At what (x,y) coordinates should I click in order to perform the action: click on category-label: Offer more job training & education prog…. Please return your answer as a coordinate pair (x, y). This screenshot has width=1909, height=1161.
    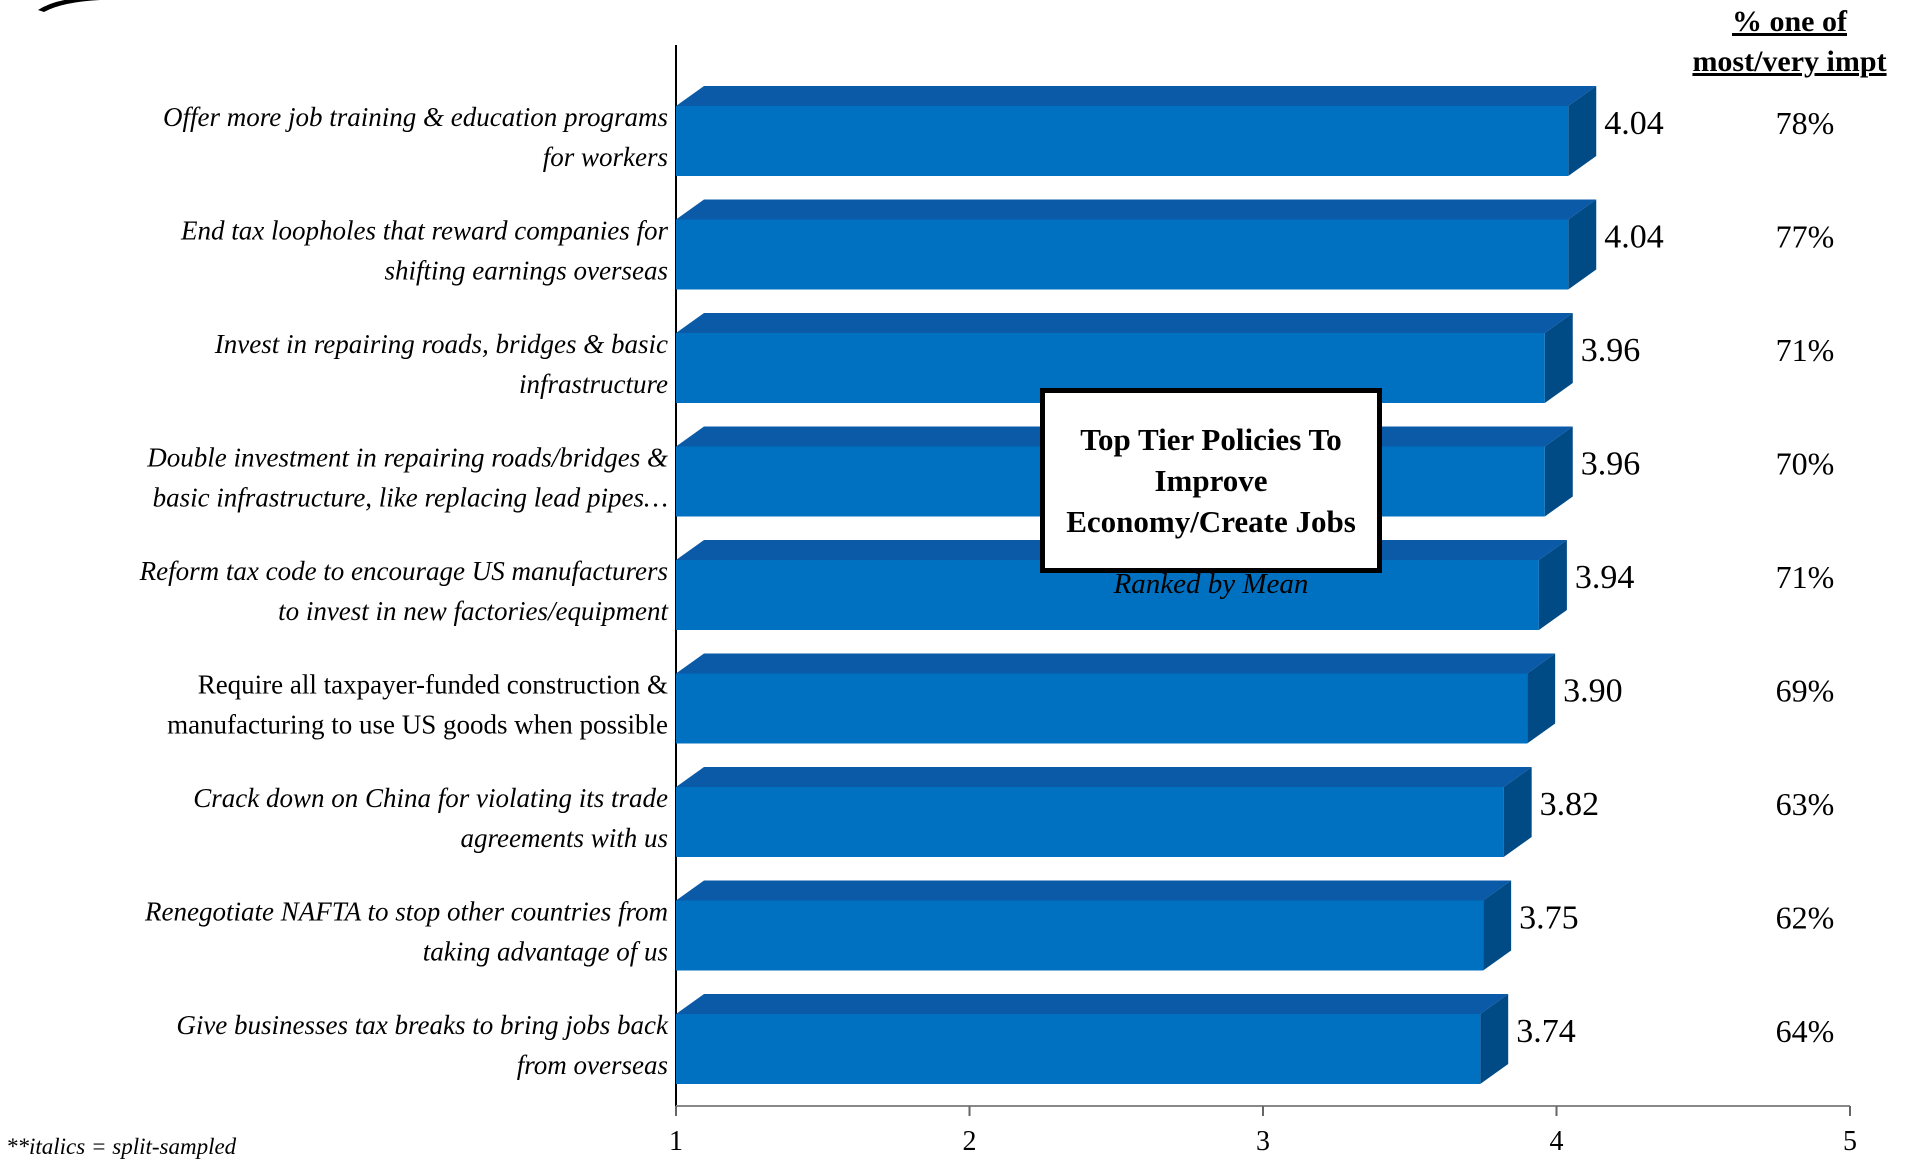
    Looking at the image, I should click on (415, 137).